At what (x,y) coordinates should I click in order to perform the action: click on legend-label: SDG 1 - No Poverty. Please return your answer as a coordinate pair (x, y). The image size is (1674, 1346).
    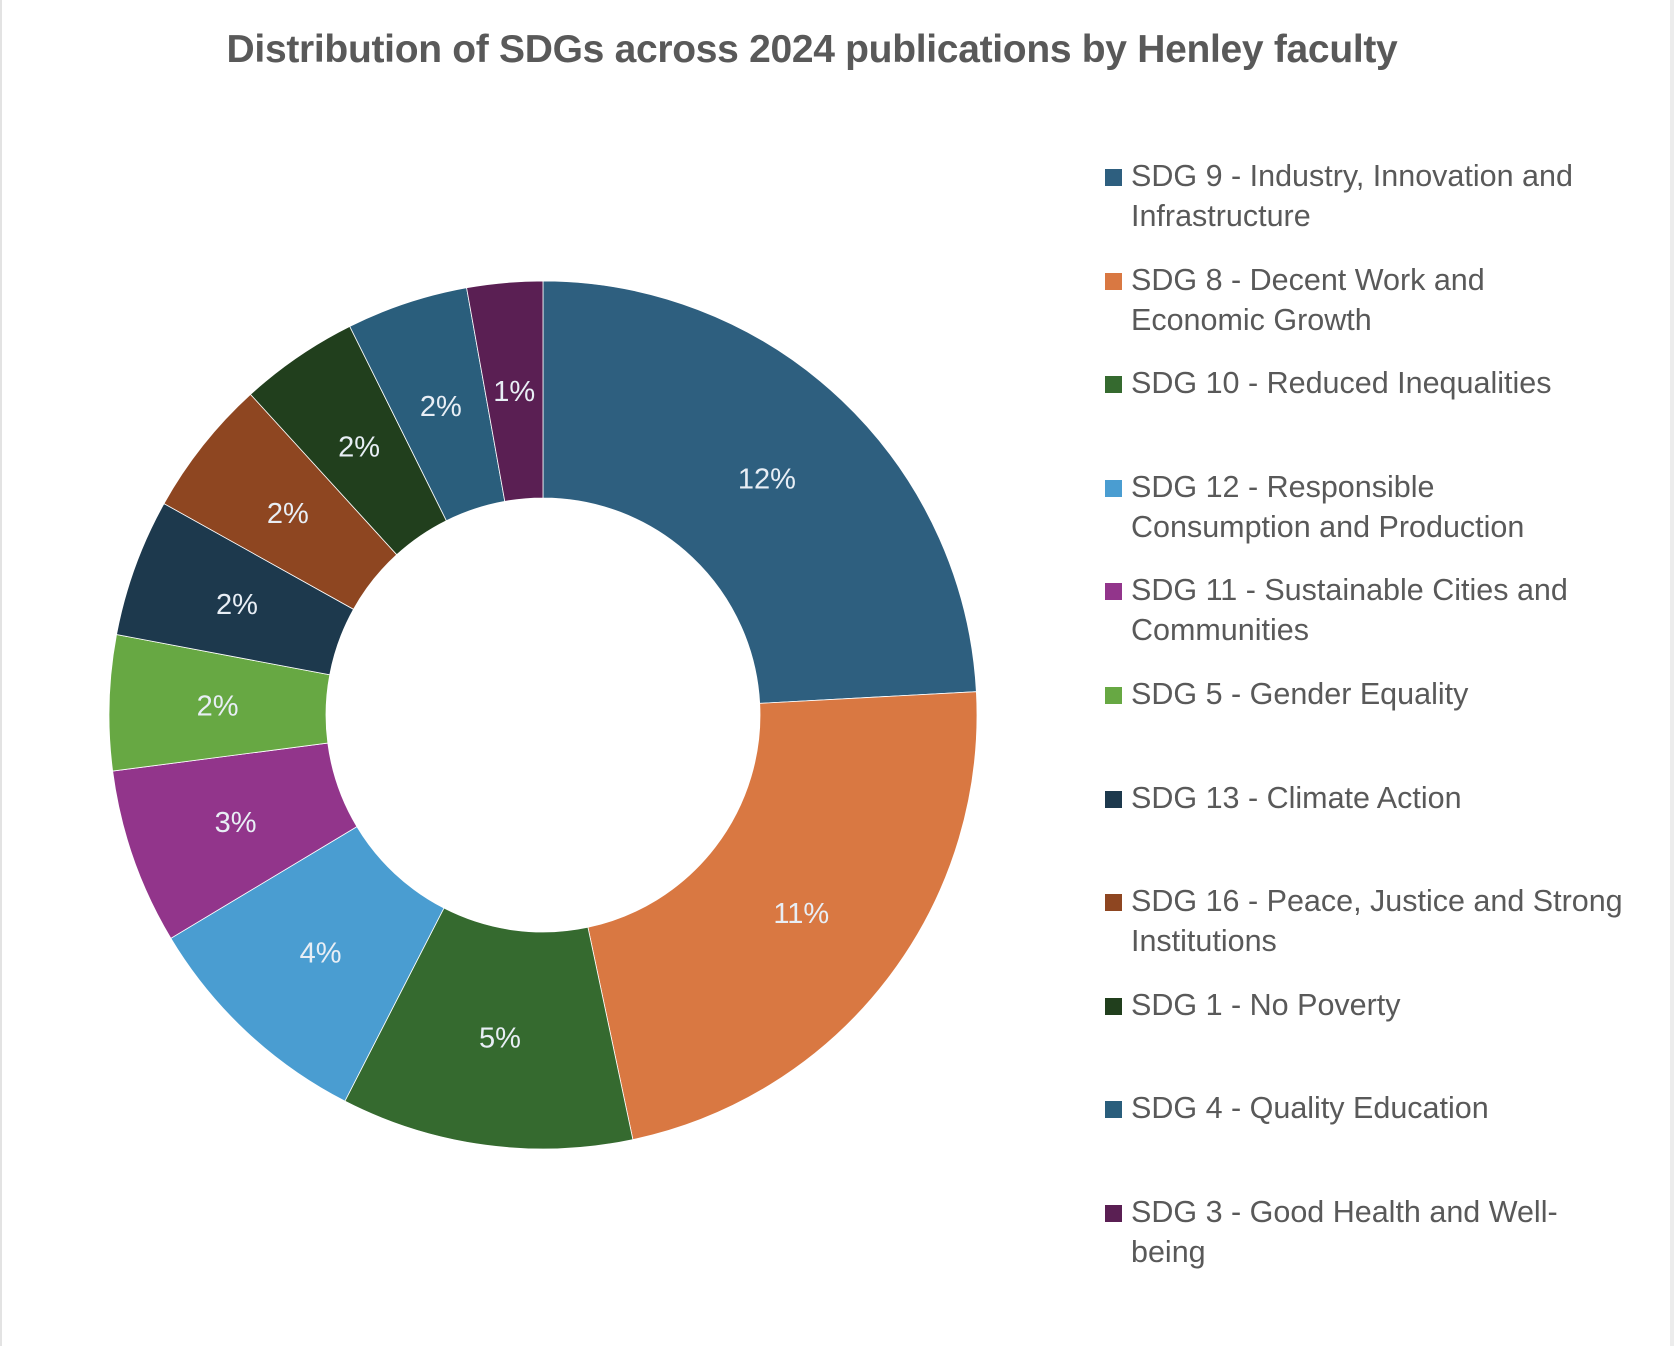
    Looking at the image, I should click on (1396, 1005).